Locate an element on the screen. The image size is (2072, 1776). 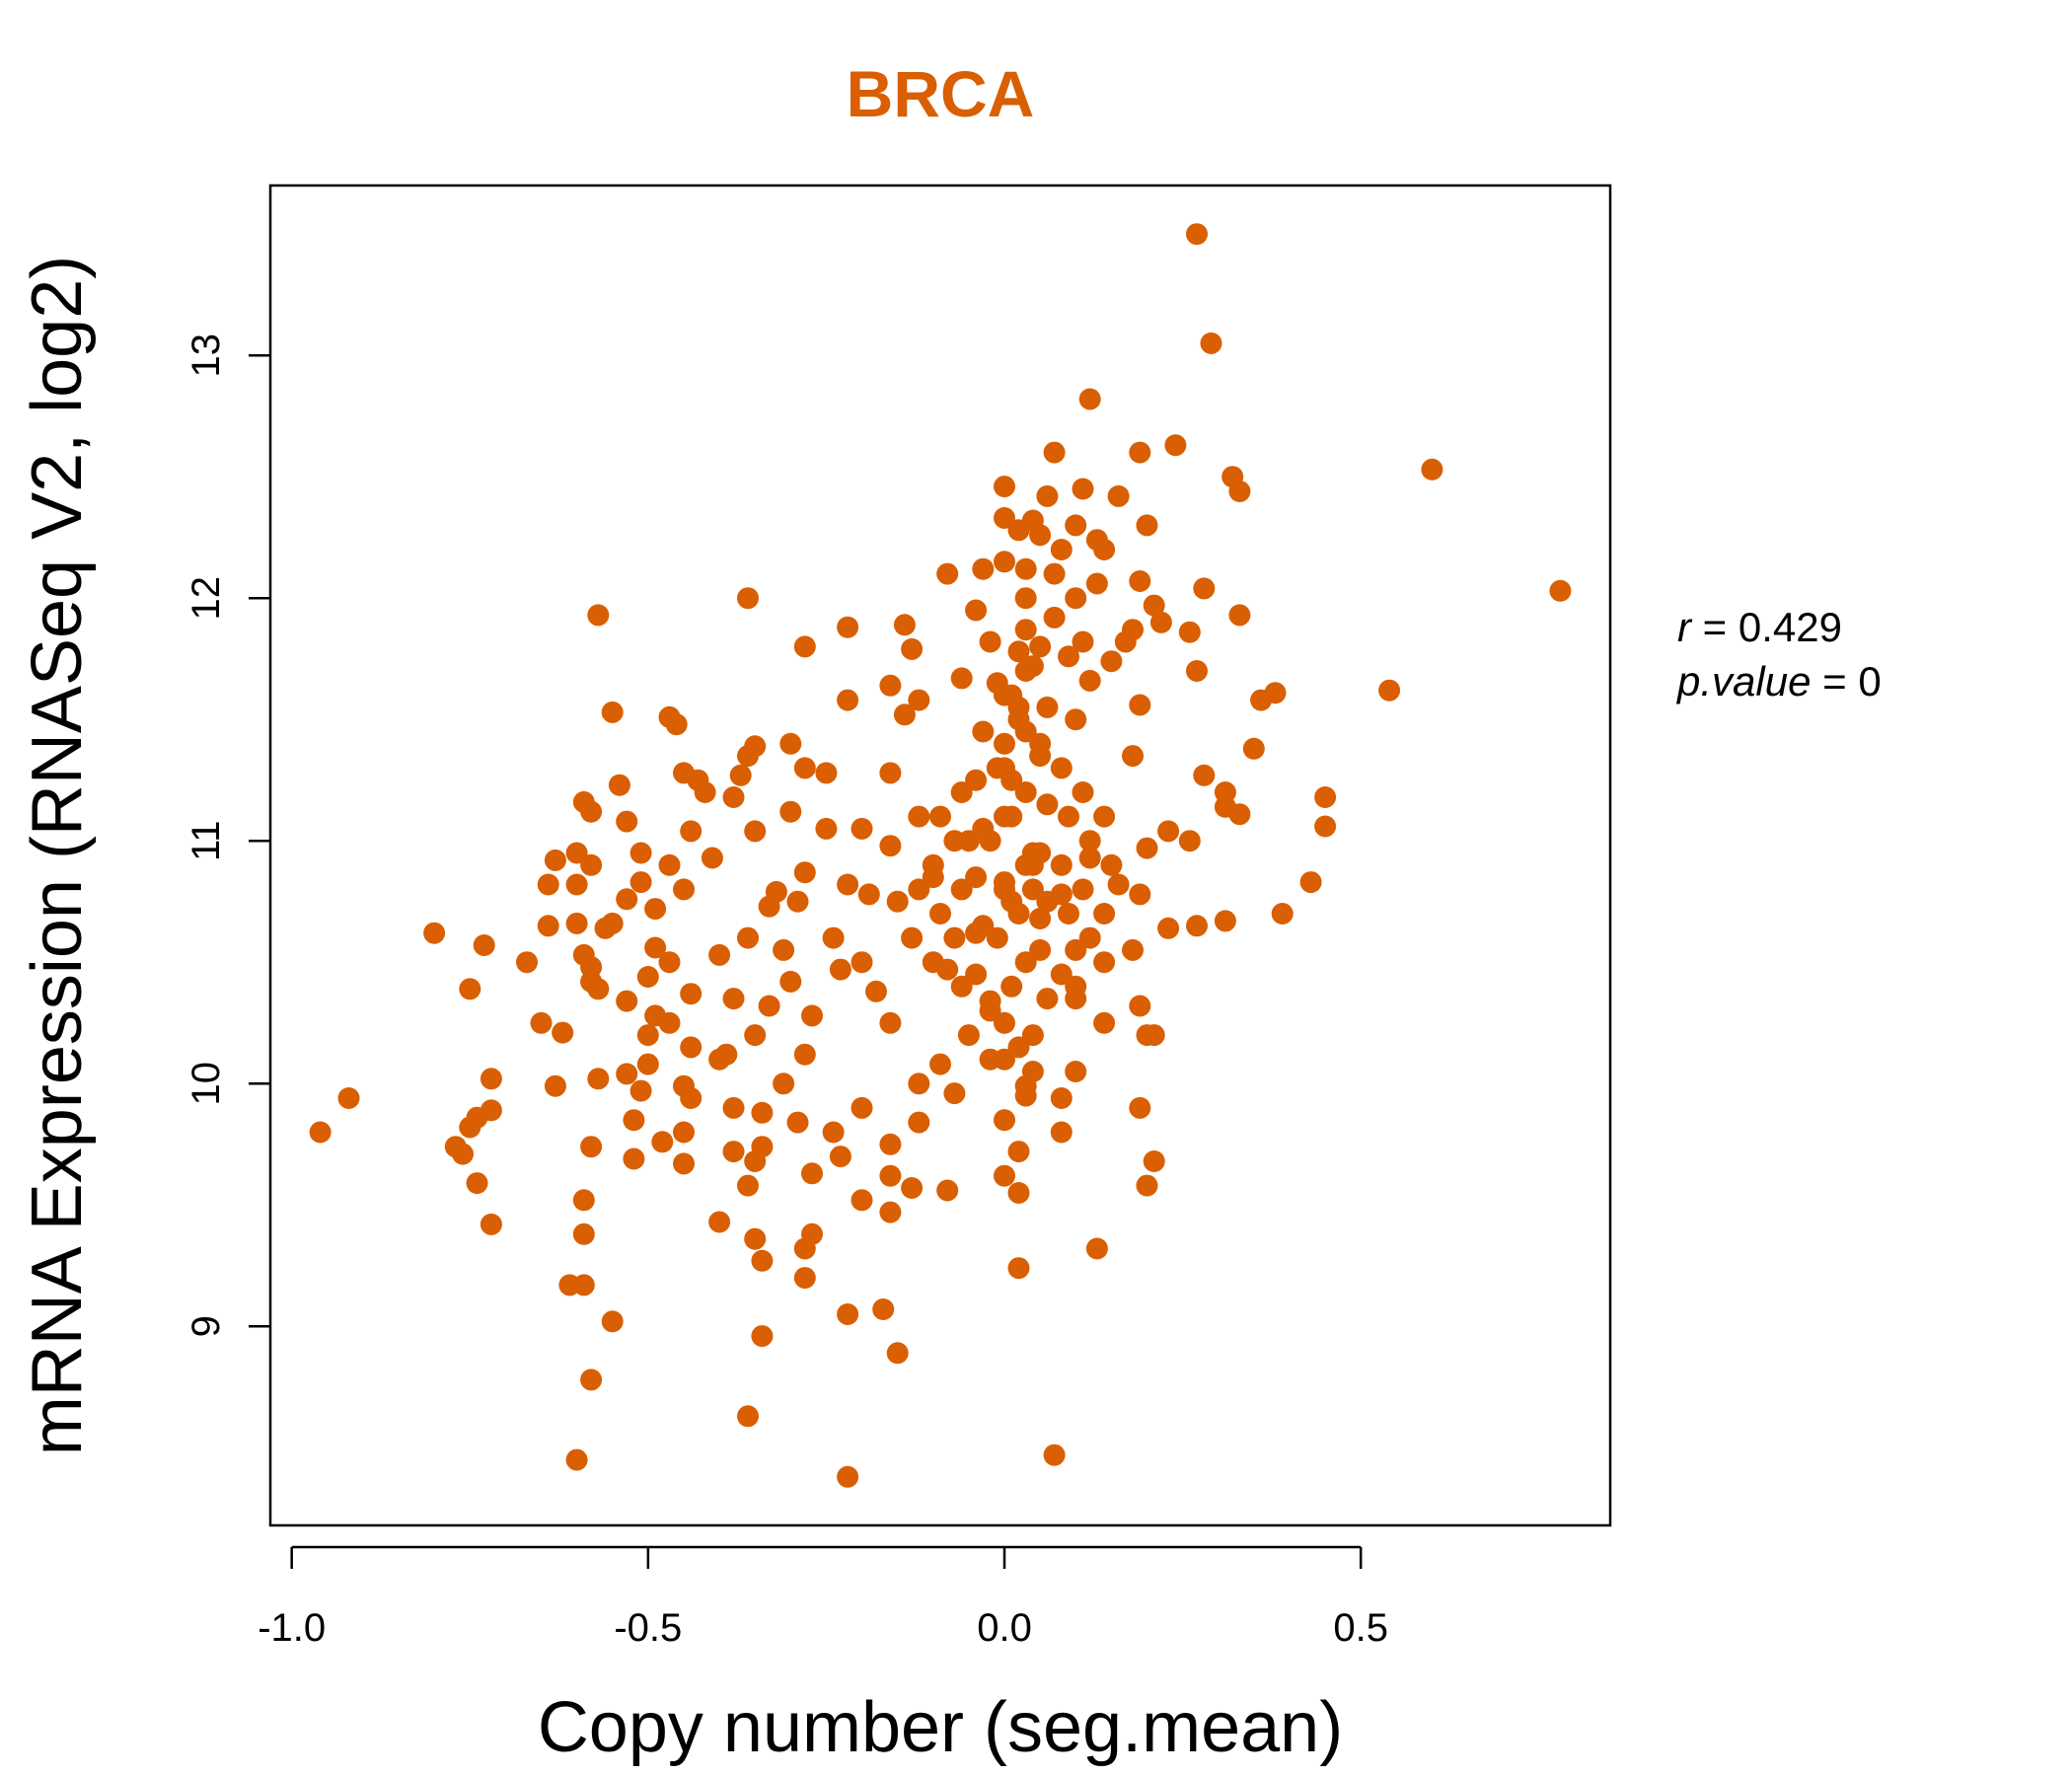
y-tick-label: 12 is located at coordinates (206, 599).